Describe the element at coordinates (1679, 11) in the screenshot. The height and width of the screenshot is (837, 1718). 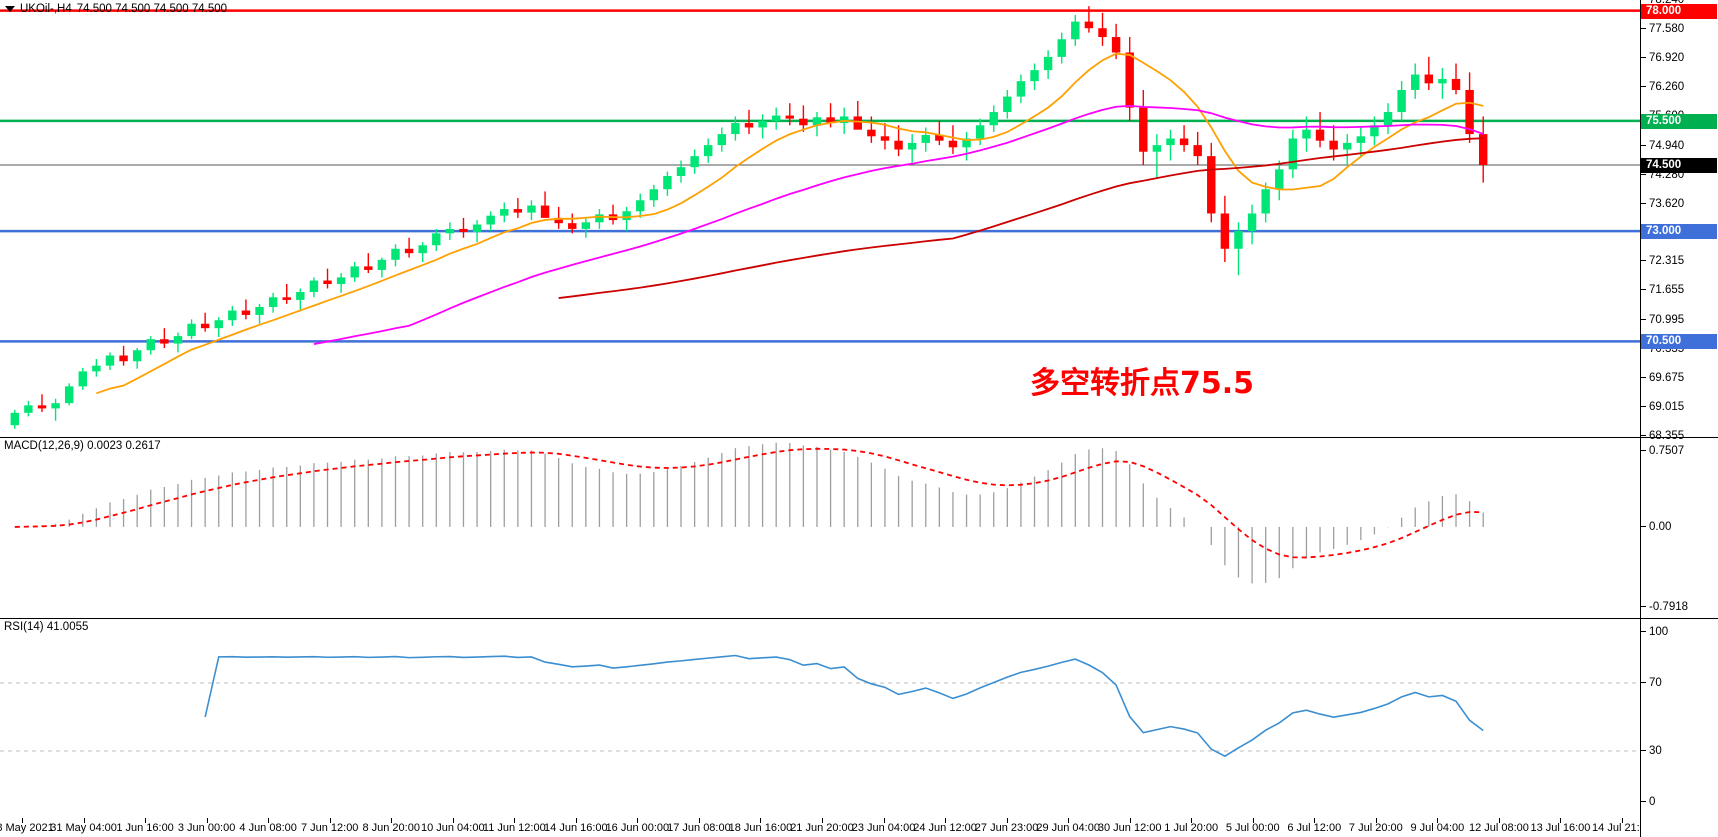
I see `price-level-78-tag: 78.000` at that location.